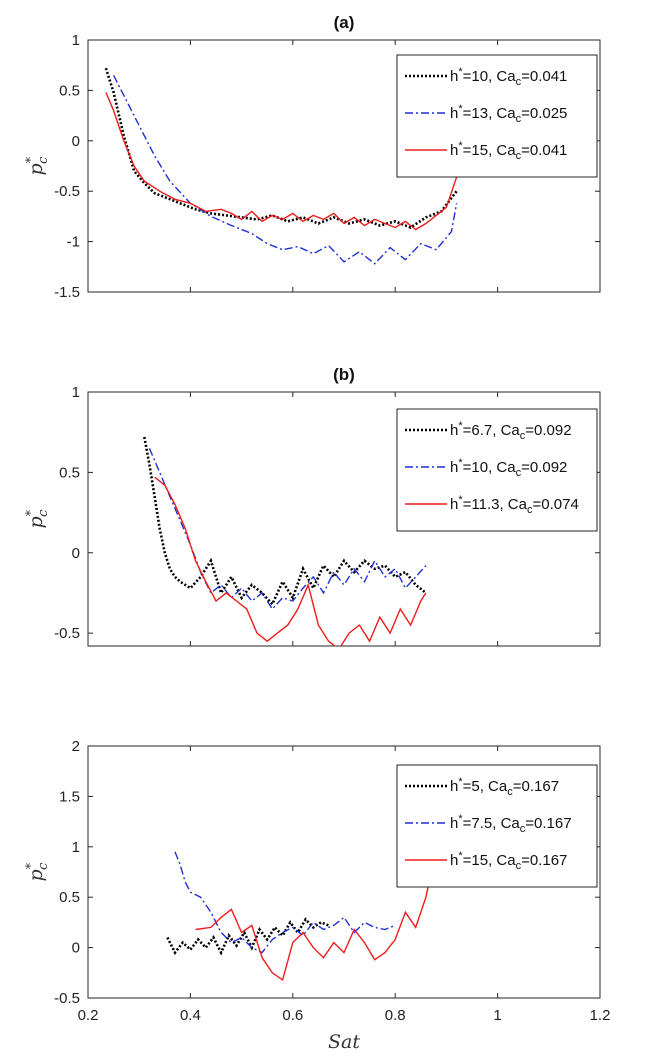 The image size is (667, 1061). Describe the element at coordinates (344, 374) in the screenshot. I see `panel-title: (b)` at that location.